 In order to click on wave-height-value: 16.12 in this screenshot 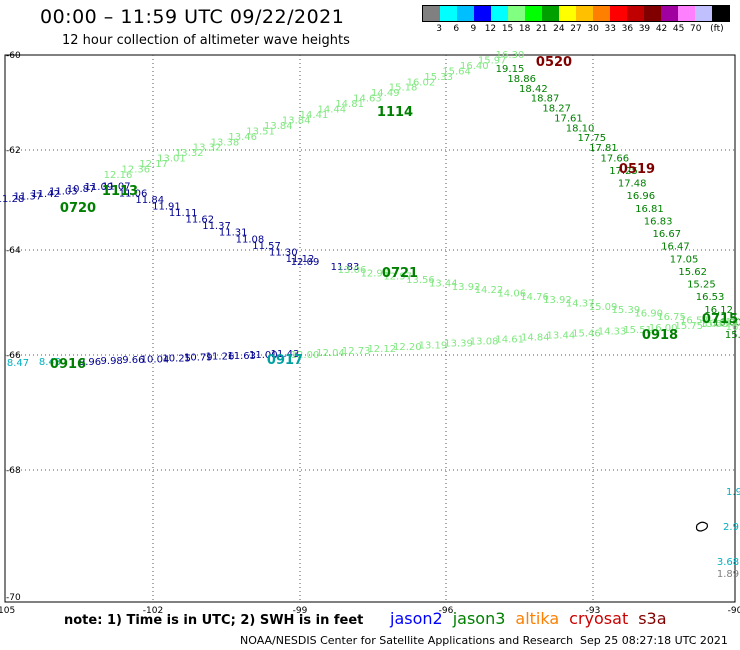, I will do `click(718, 310)`.